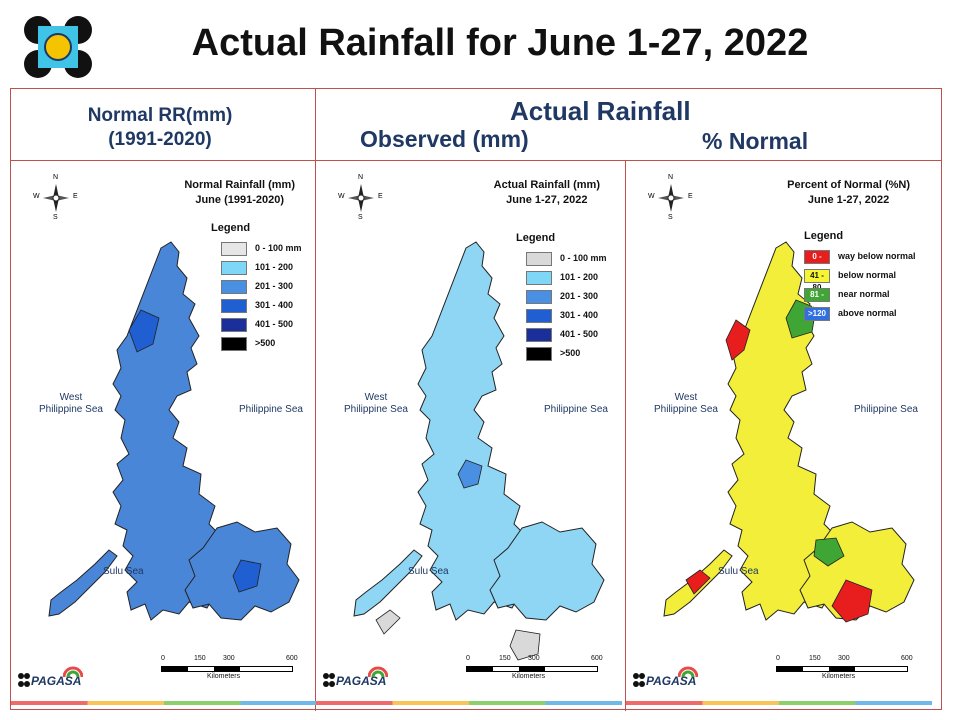 The image size is (960, 720). Describe the element at coordinates (817, 280) in the screenshot. I see `legend-swatch: 41 - 80` at that location.